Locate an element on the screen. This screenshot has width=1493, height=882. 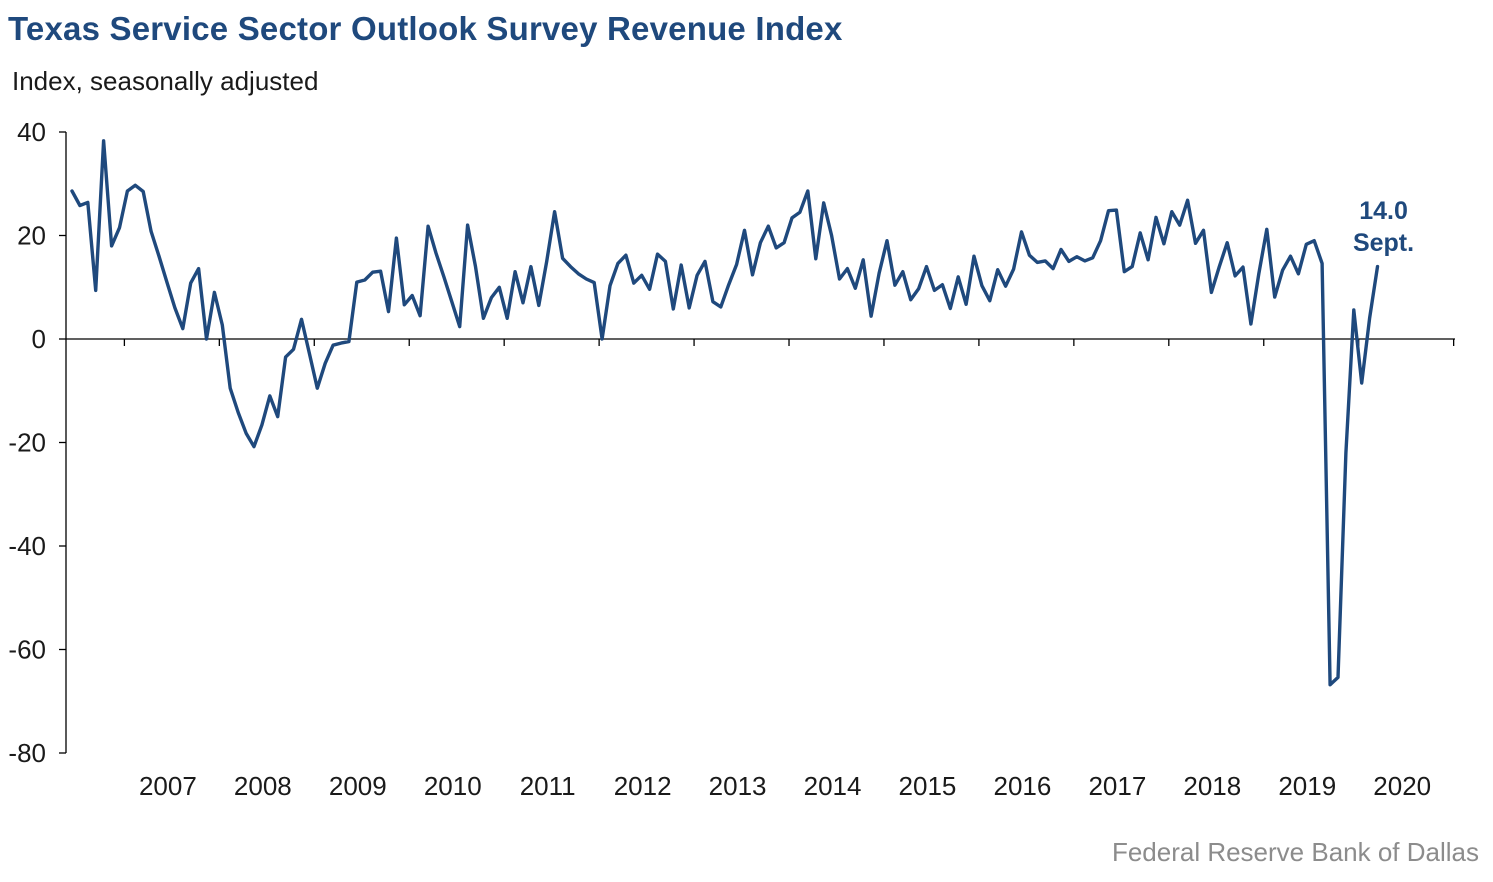
latest-period-label: Sept. is located at coordinates (1383, 243).